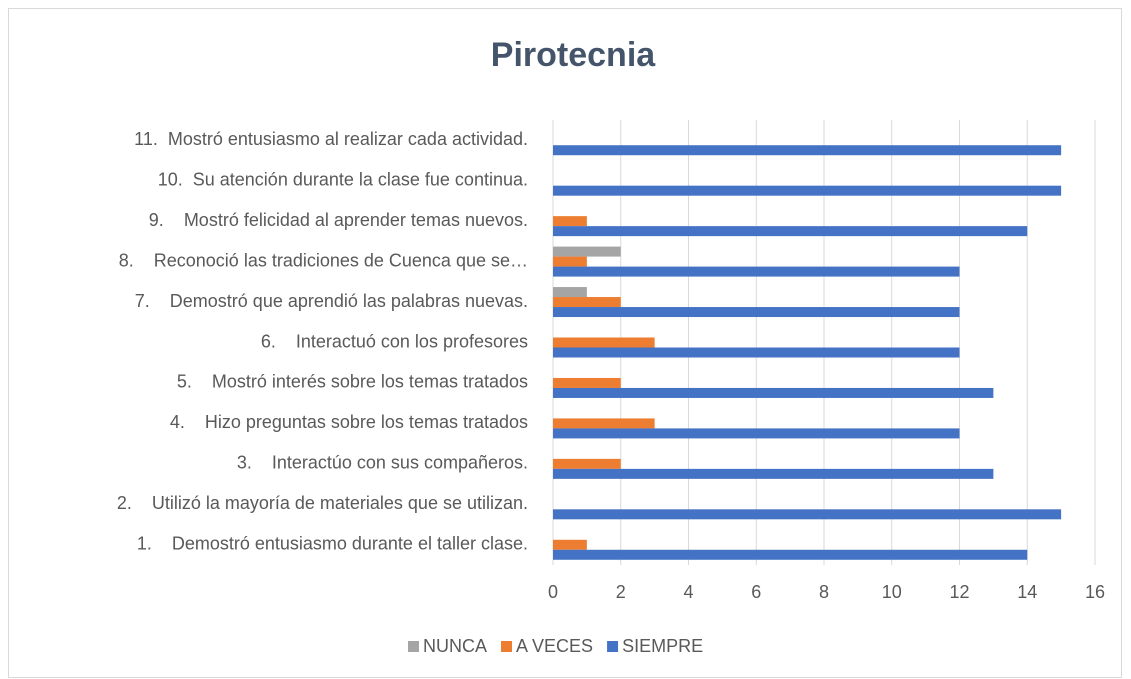 The image size is (1131, 679). What do you see at coordinates (892, 592) in the screenshot?
I see `x-tick-label: 10` at bounding box center [892, 592].